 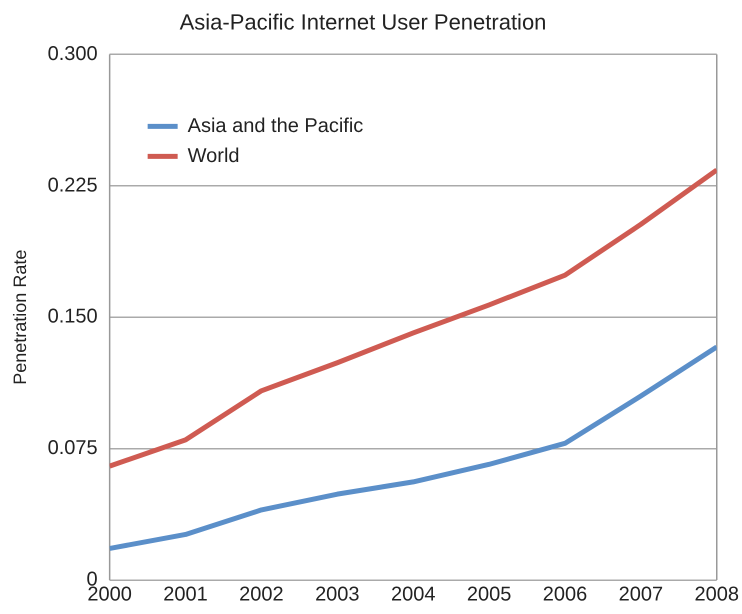 I want to click on y-axis-title: Penetration Rate, so click(x=20, y=317).